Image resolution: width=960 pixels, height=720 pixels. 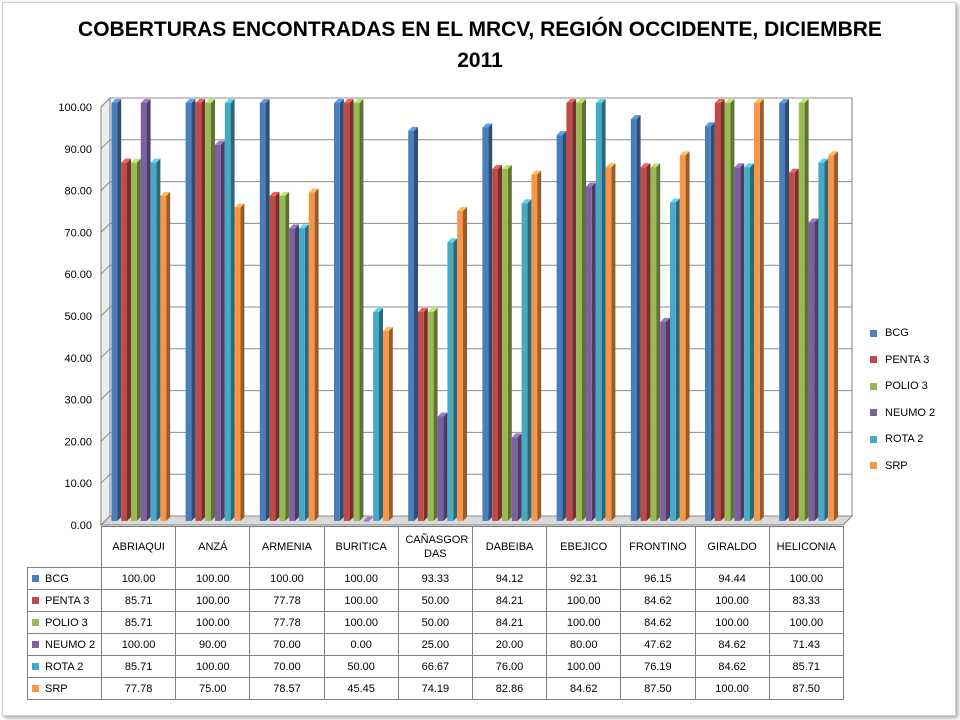 I want to click on category-label-abriaqui: ABRIAQUI, so click(x=138, y=547).